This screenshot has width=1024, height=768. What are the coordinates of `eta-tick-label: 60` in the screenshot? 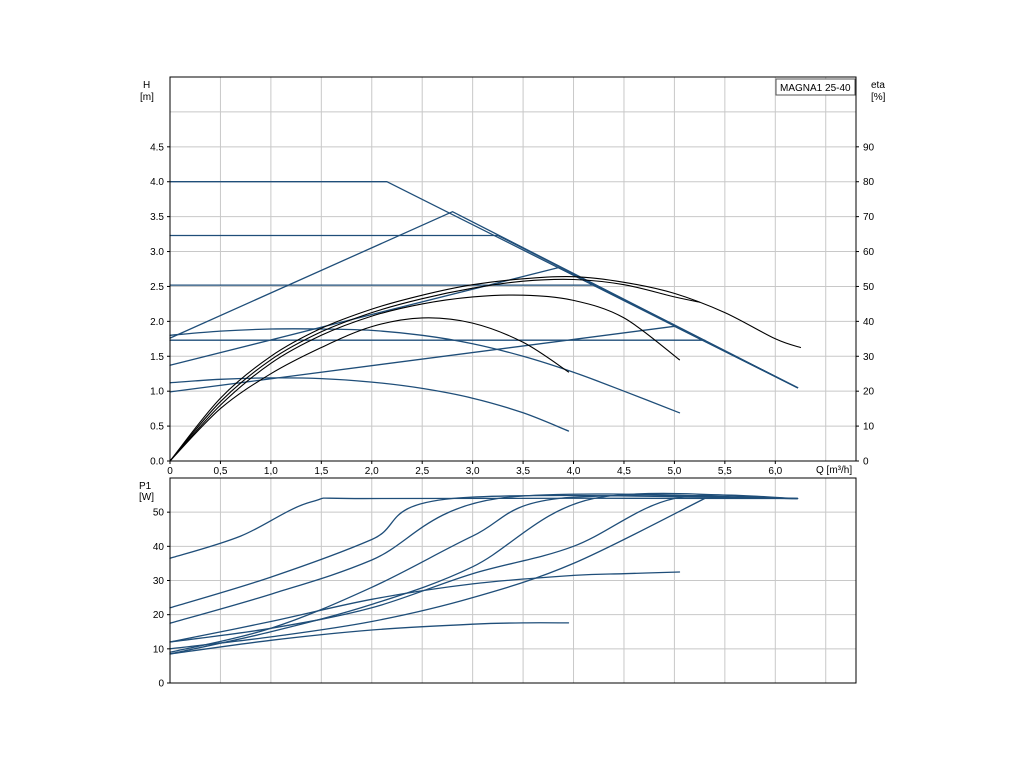 It's located at (869, 252).